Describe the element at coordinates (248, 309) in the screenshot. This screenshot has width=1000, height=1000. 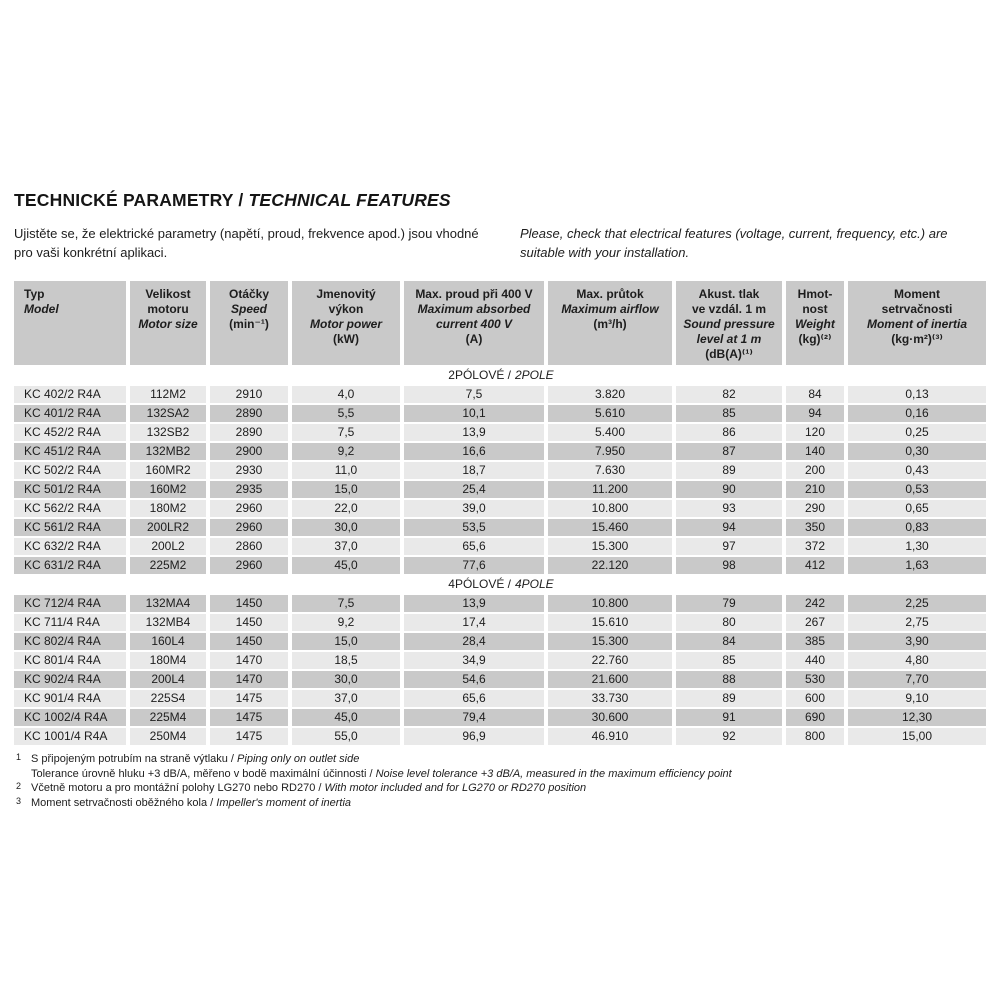
I see `column-header-line: Speed` at that location.